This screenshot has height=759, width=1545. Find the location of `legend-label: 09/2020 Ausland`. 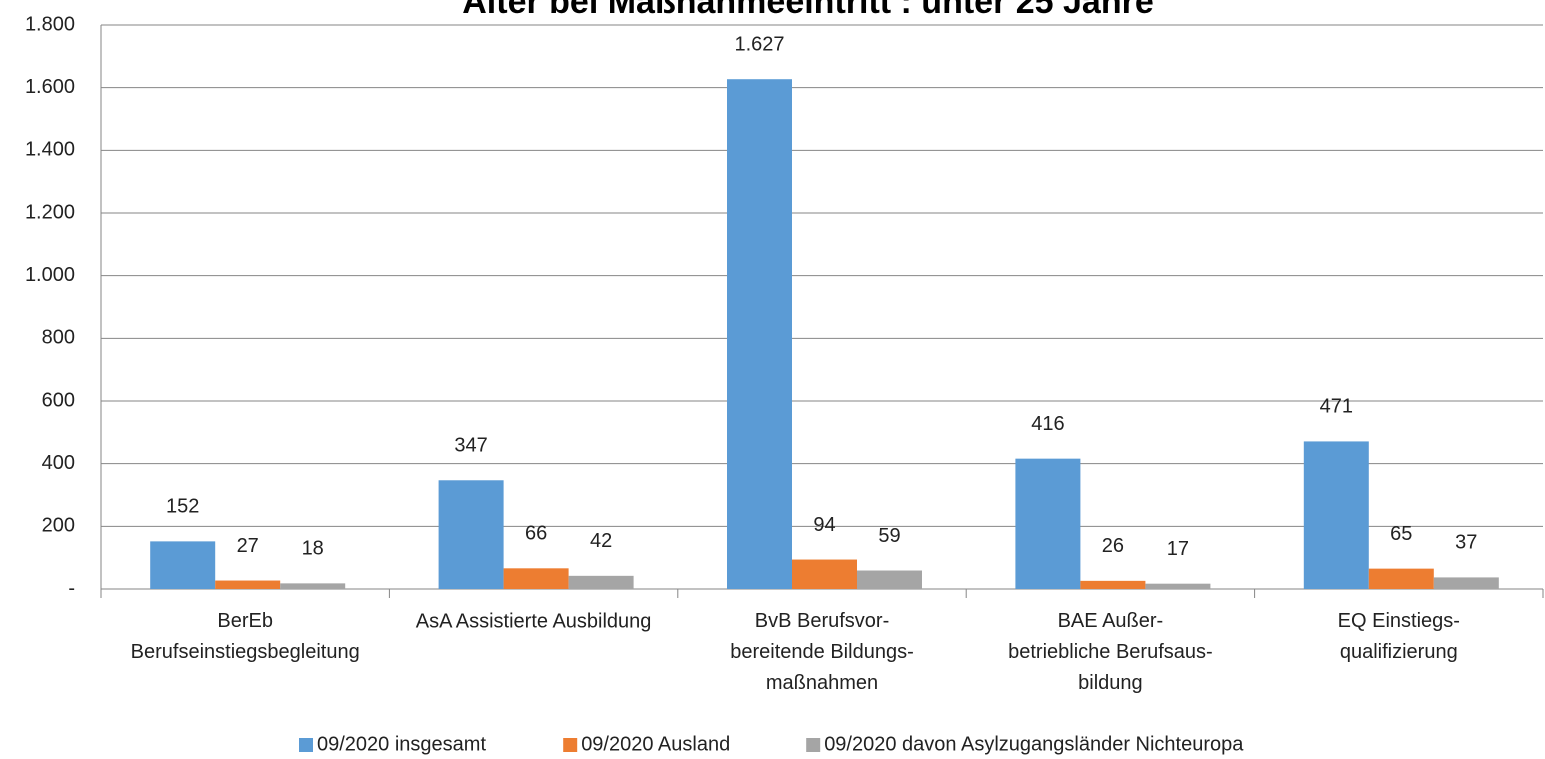

legend-label: 09/2020 Ausland is located at coordinates (655, 744).